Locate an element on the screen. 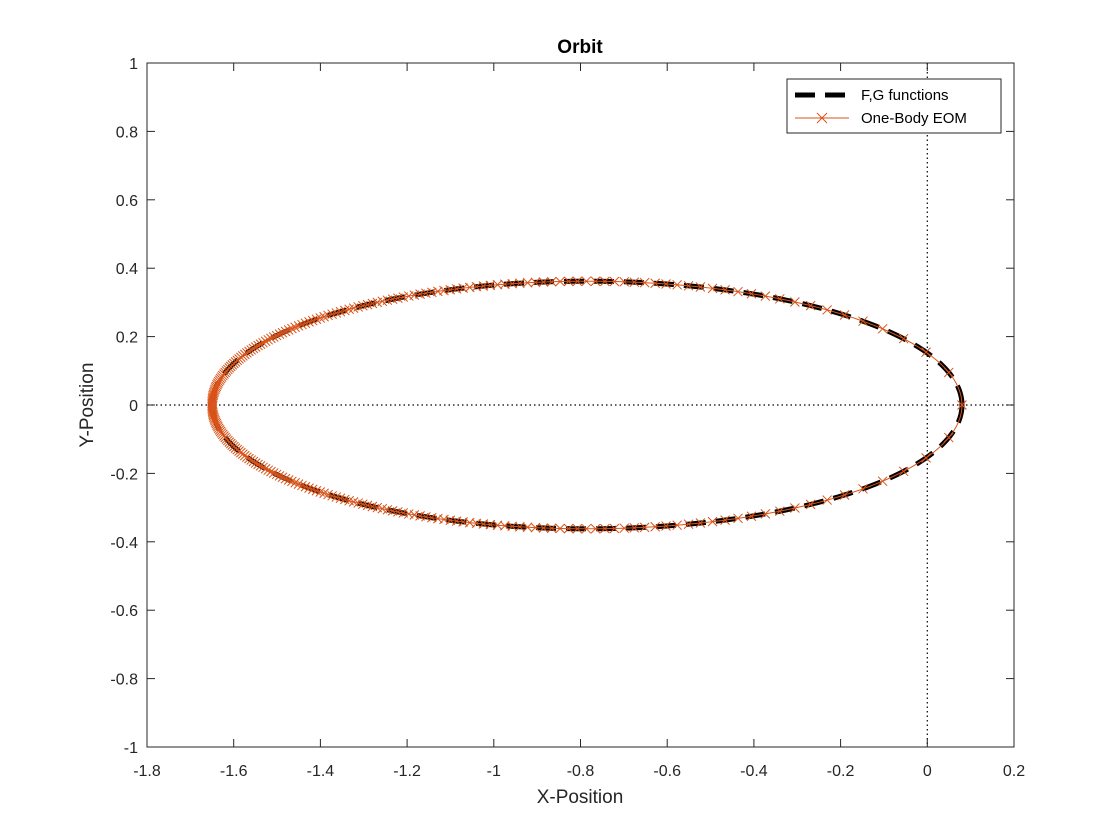  y-tick-label: 0 is located at coordinates (133, 406).